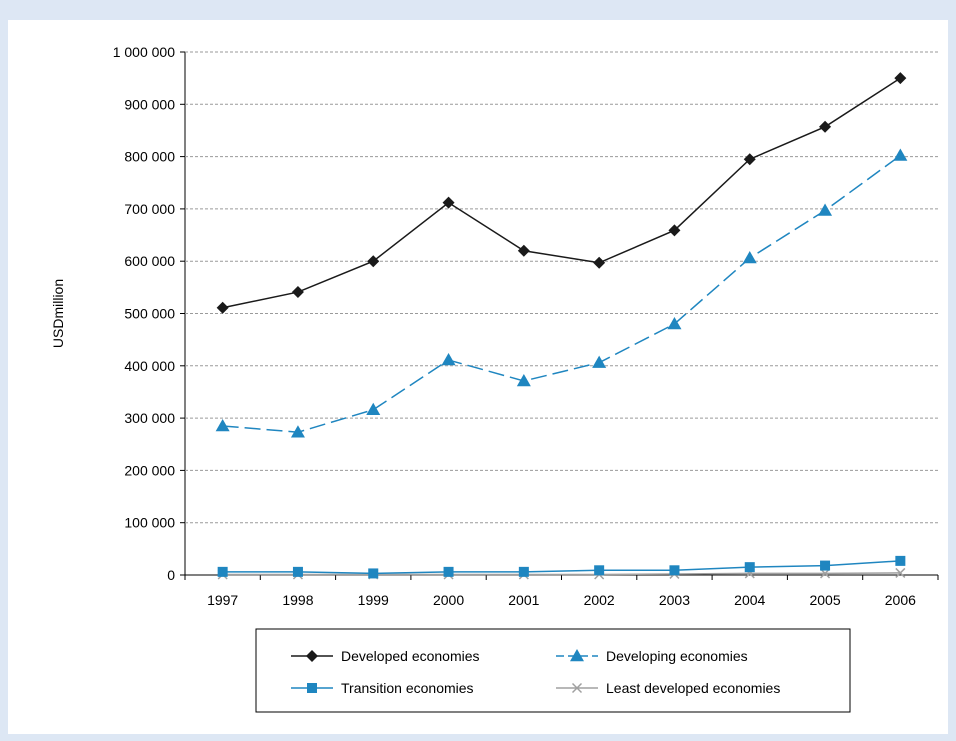 The image size is (956, 741). What do you see at coordinates (577, 655) in the screenshot?
I see `legend-marker-developing-economies` at bounding box center [577, 655].